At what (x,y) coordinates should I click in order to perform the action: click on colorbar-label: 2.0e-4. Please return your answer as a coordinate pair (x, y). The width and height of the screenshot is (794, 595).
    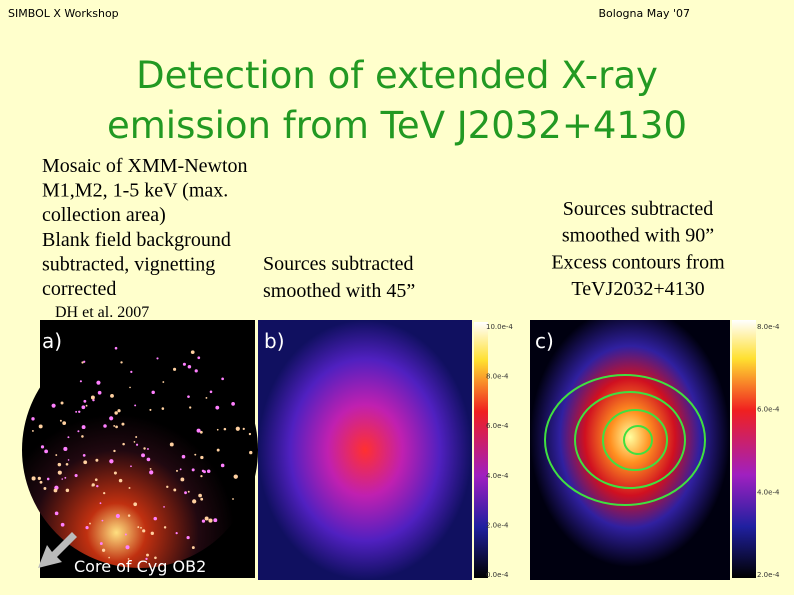
    Looking at the image, I should click on (768, 575).